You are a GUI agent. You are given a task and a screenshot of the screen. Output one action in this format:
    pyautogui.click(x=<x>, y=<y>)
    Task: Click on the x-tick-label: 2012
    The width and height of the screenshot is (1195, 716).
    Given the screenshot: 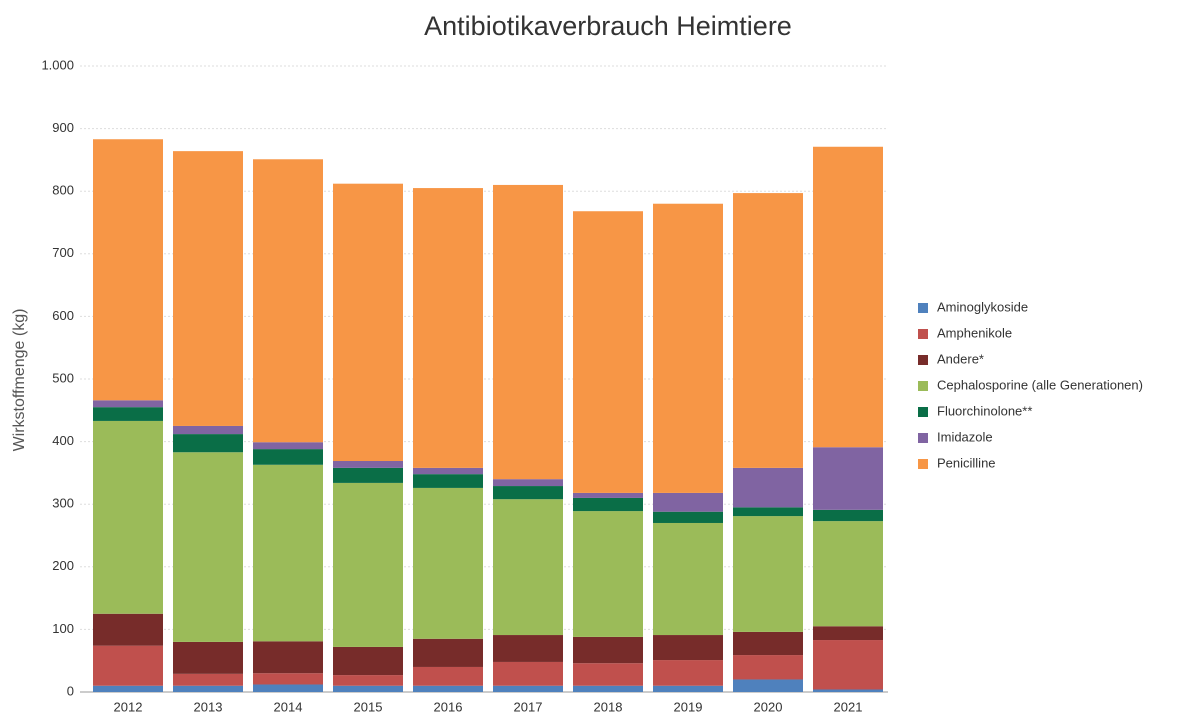 What is the action you would take?
    pyautogui.click(x=128, y=706)
    